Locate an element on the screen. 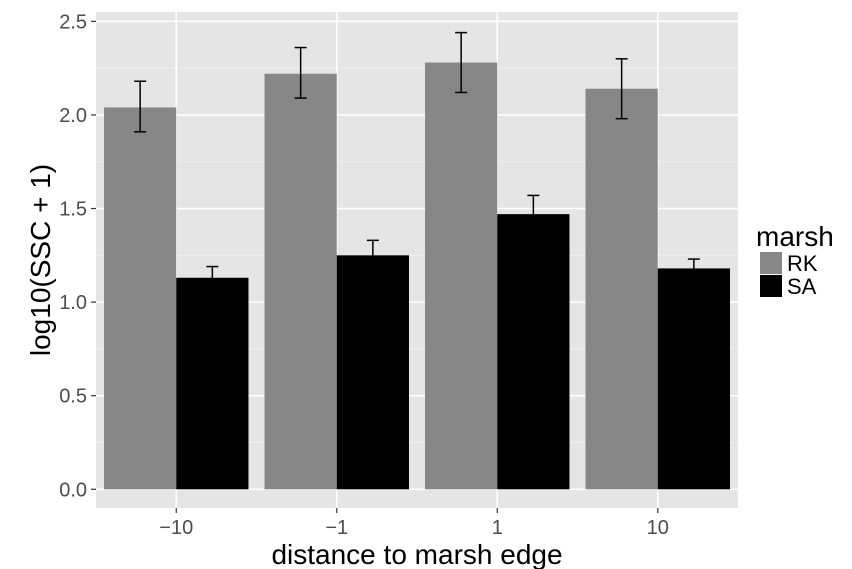  x-tick-label: 10 is located at coordinates (658, 528).